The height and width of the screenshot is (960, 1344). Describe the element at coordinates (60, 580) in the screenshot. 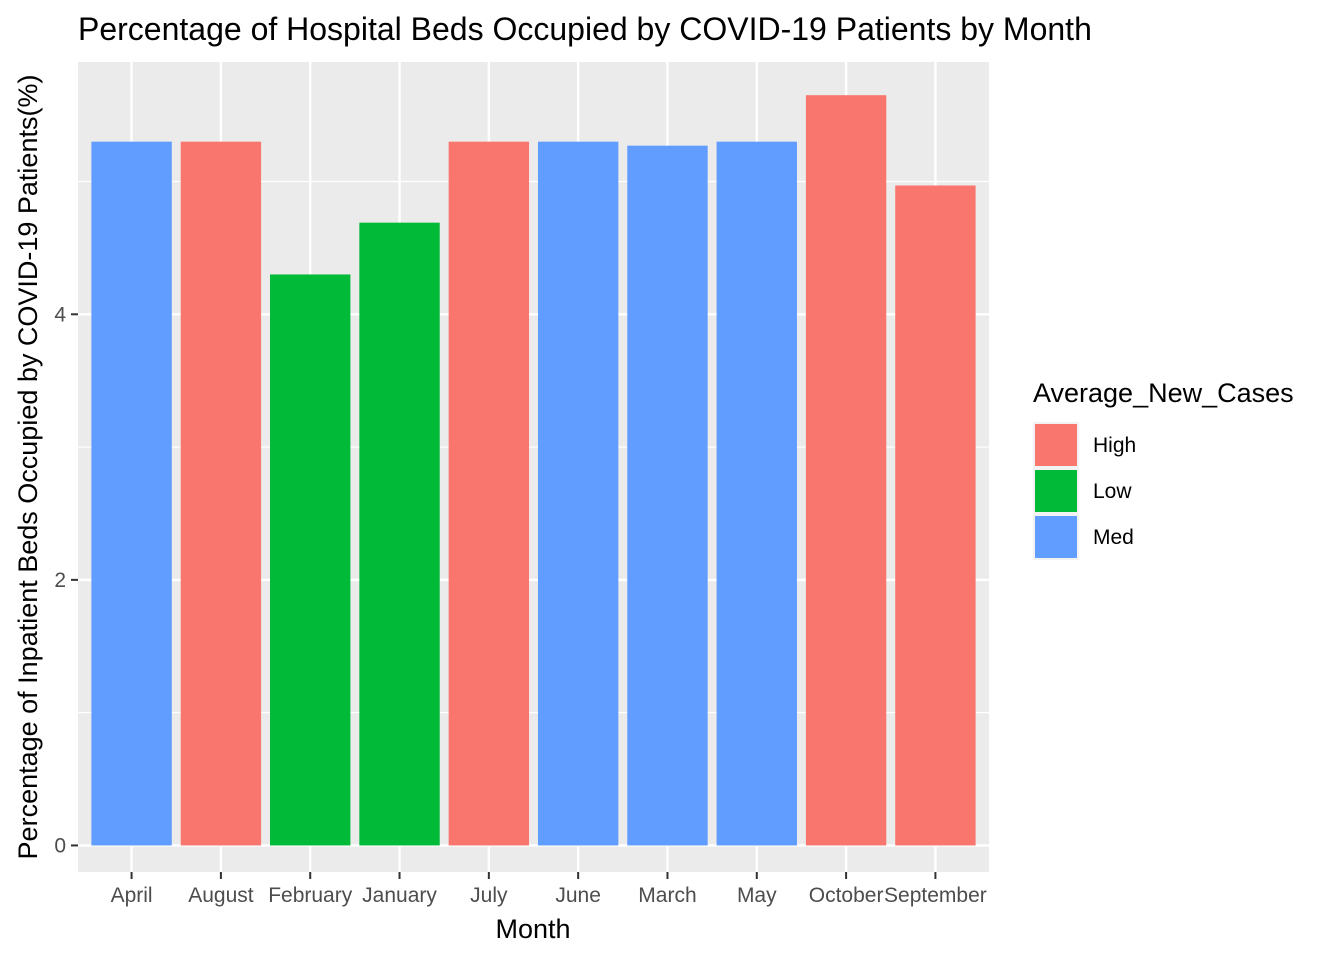

I see `y-tick-label: 2` at that location.